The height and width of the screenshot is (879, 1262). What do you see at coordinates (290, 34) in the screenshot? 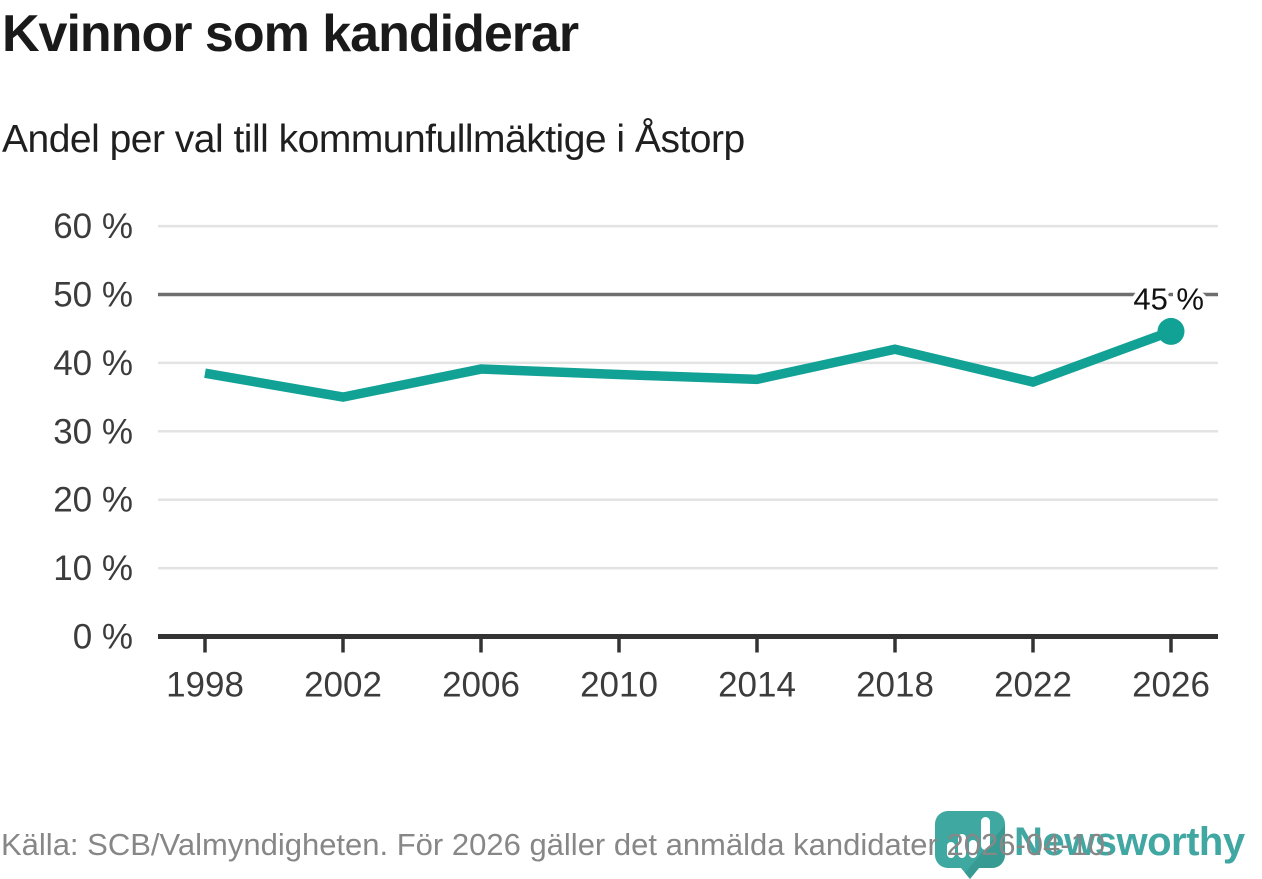
I see `chart-title: Kvinnor som kandiderar` at bounding box center [290, 34].